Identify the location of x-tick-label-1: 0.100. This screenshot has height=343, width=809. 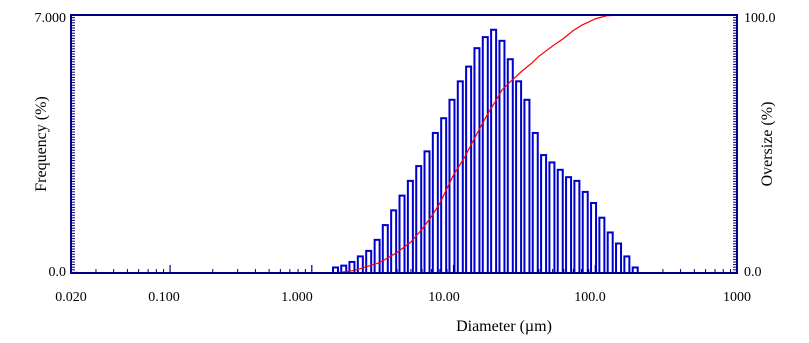
(164, 297).